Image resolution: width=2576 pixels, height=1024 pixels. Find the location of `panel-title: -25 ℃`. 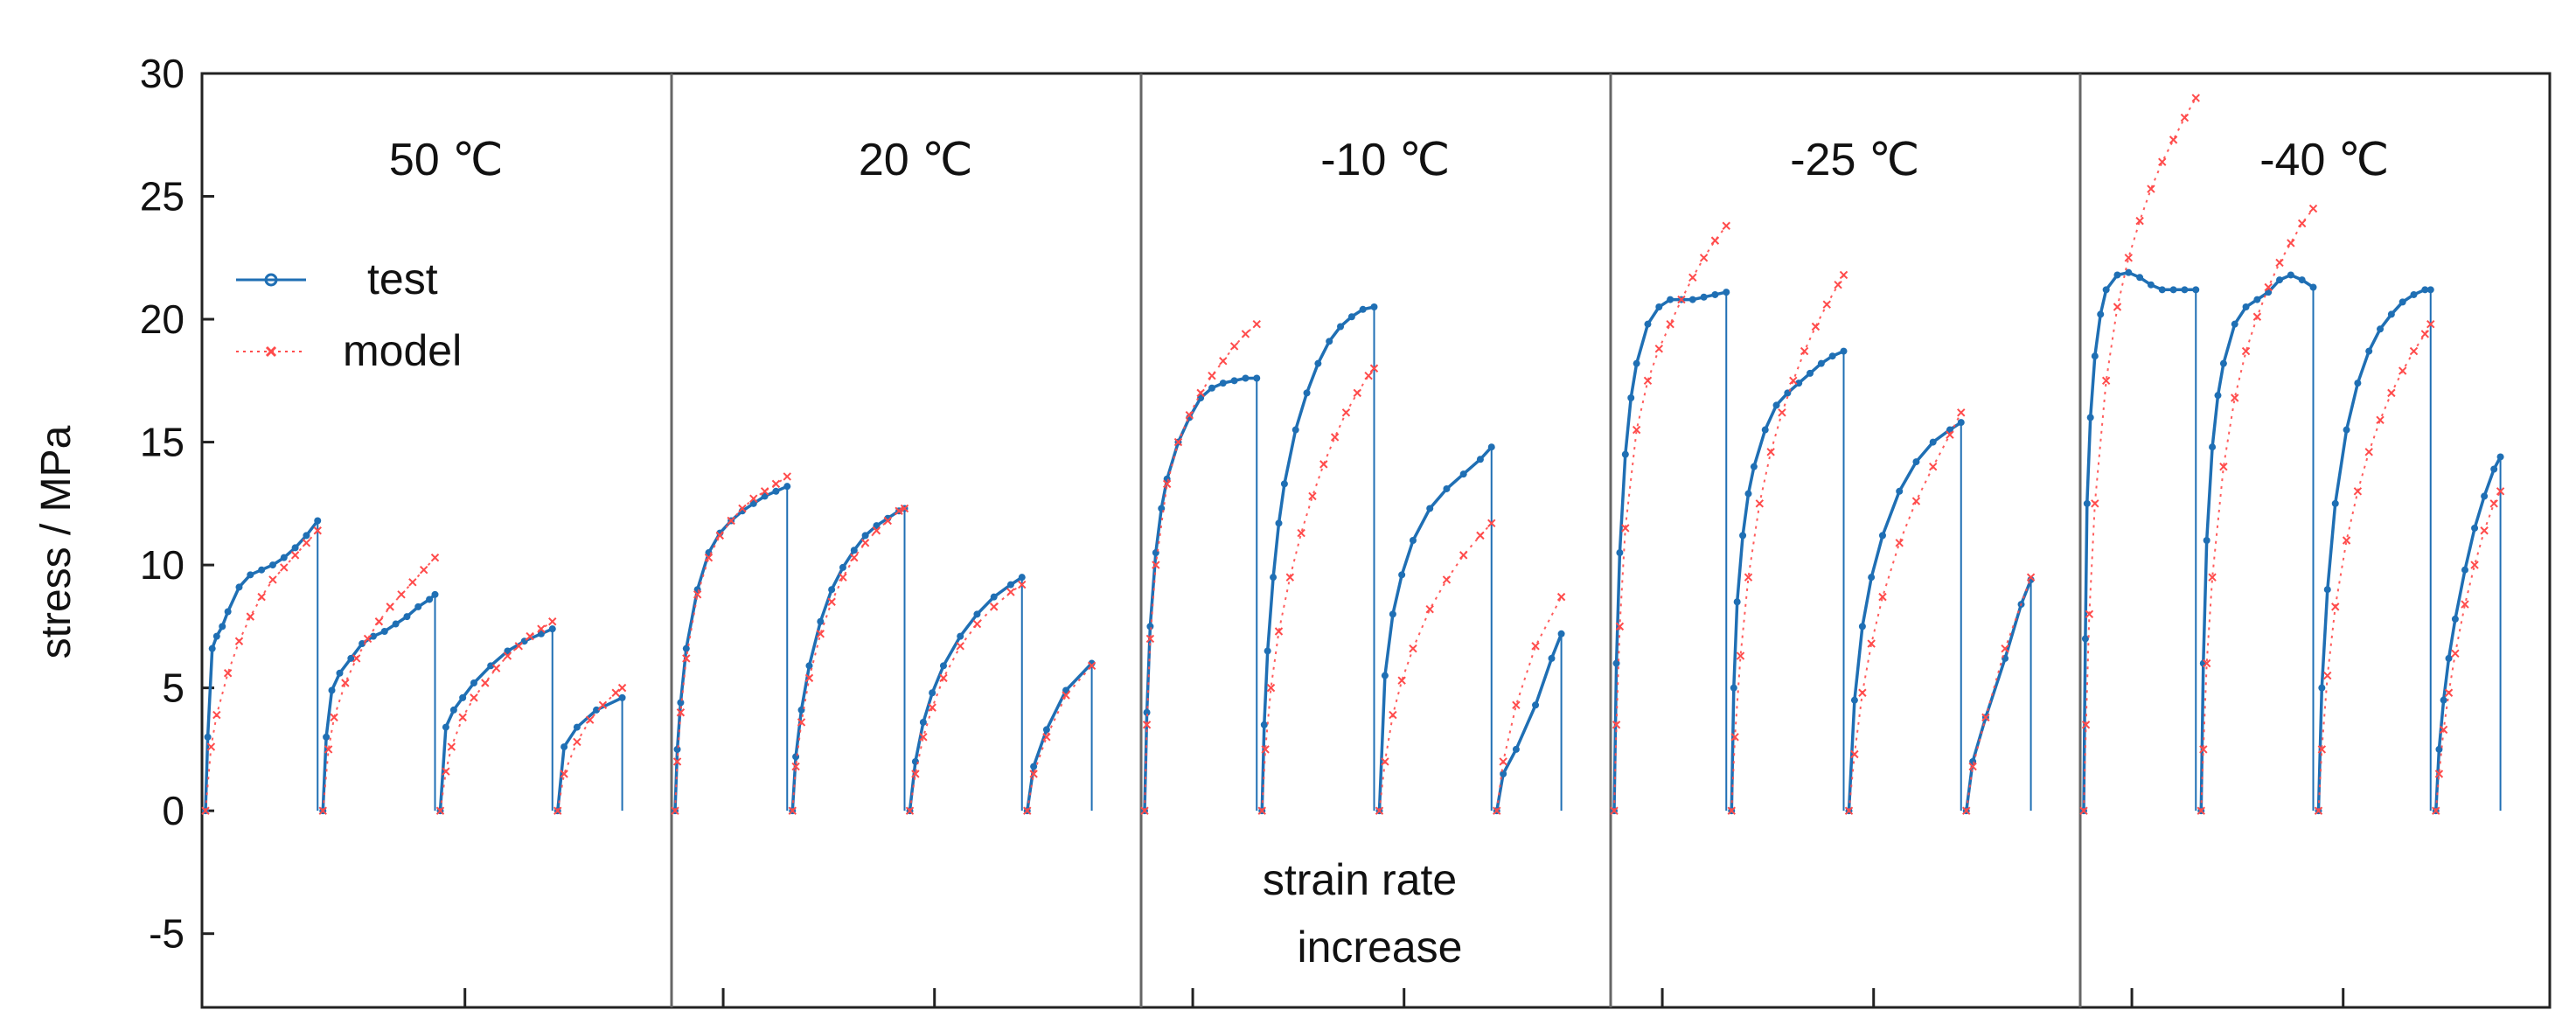

panel-title: -25 ℃ is located at coordinates (1854, 160).